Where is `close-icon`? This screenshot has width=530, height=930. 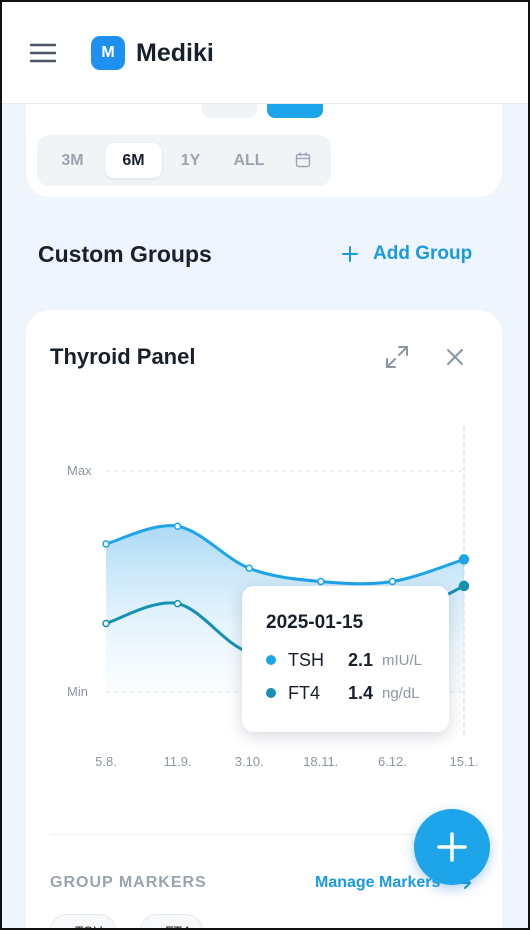 close-icon is located at coordinates (455, 357).